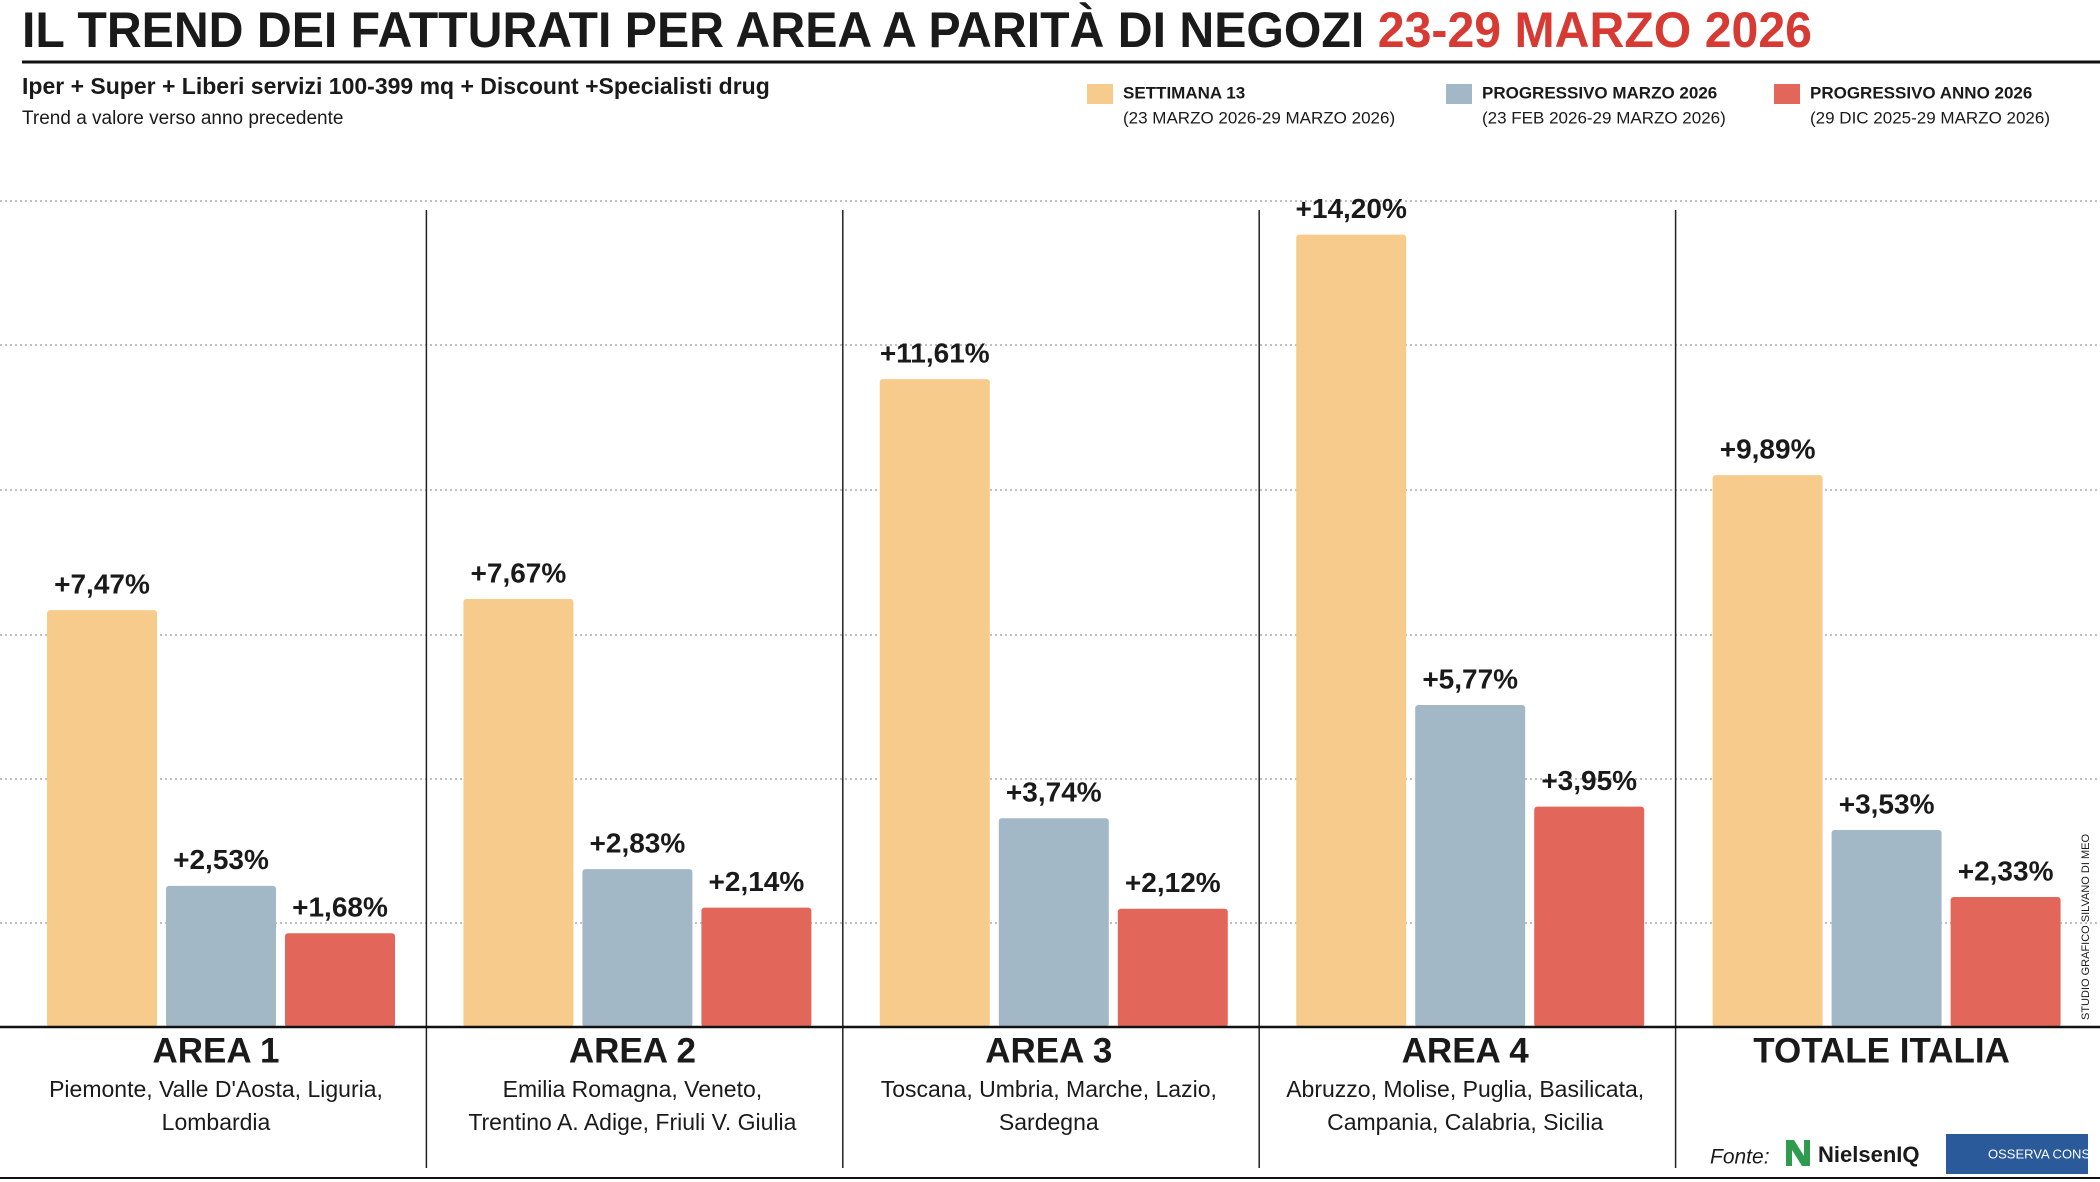 The image size is (2100, 1182). What do you see at coordinates (1589, 780) in the screenshot?
I see `value-label: +3,95%` at bounding box center [1589, 780].